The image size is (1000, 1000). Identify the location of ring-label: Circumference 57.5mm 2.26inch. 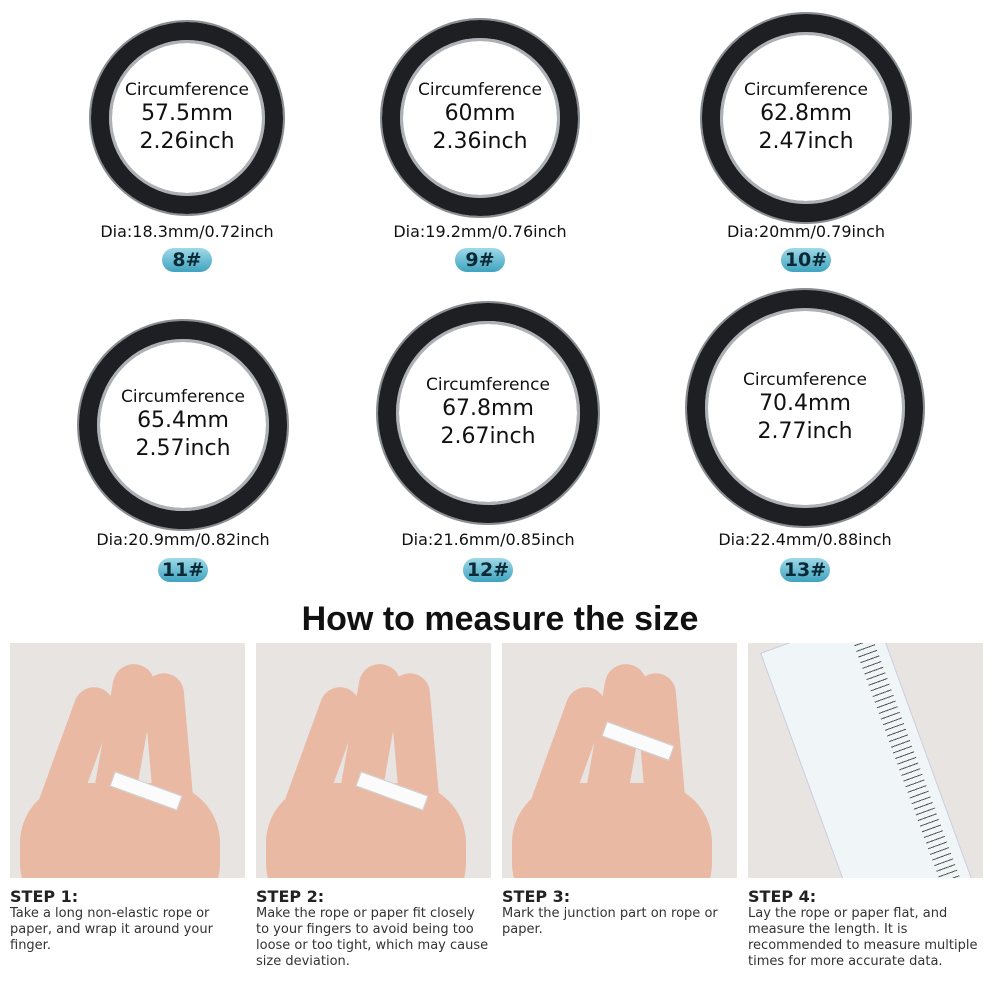
(187, 118).